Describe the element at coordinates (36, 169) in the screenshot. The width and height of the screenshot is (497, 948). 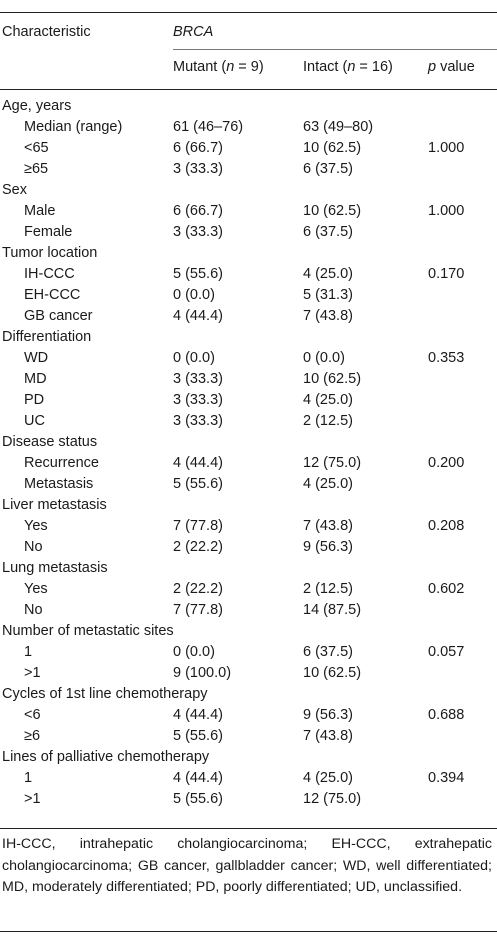
I see `row-label: ≥65` at that location.